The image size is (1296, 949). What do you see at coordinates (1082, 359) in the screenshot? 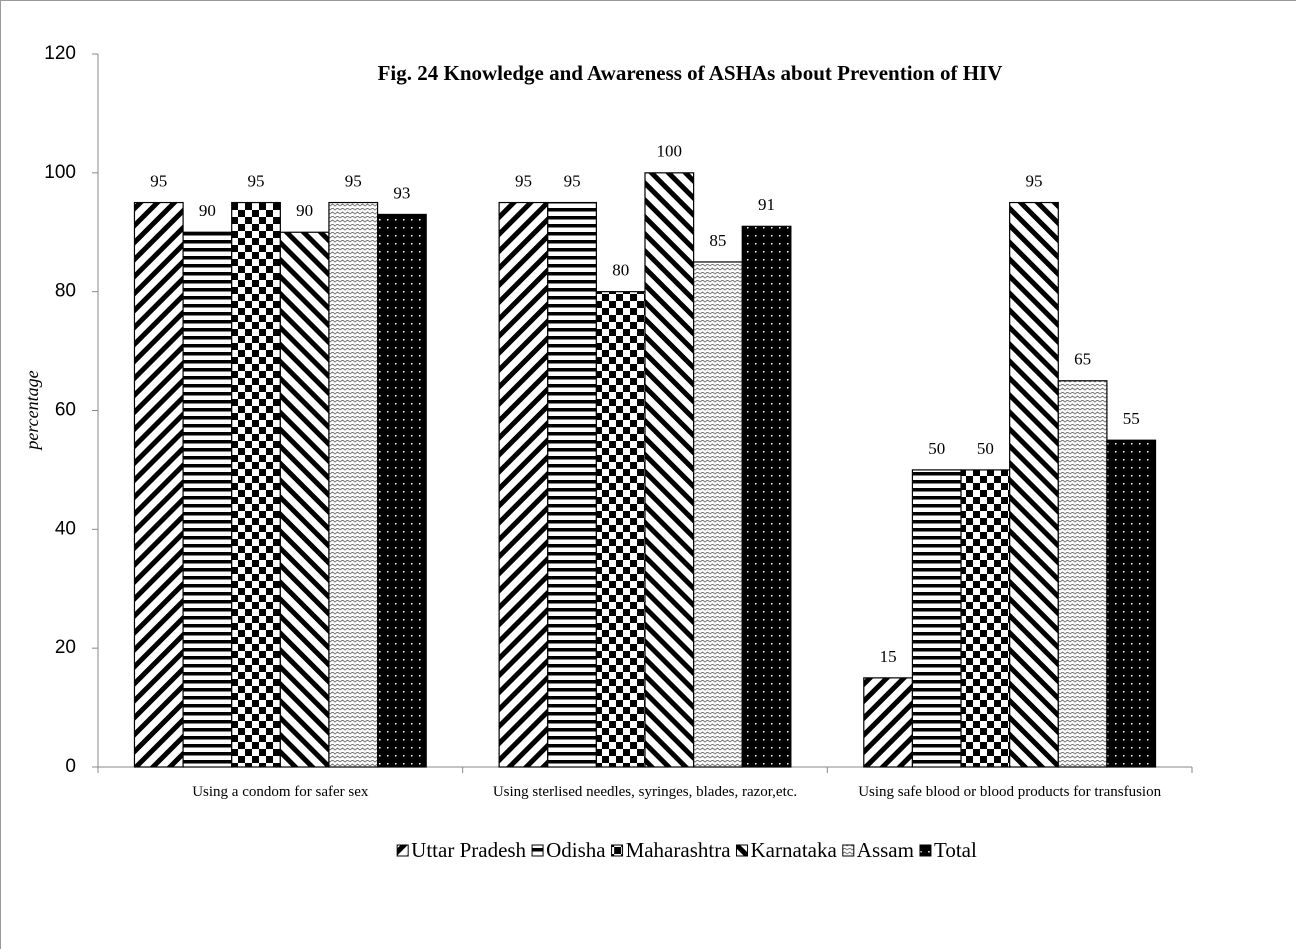
I see `data-label: 65` at bounding box center [1082, 359].